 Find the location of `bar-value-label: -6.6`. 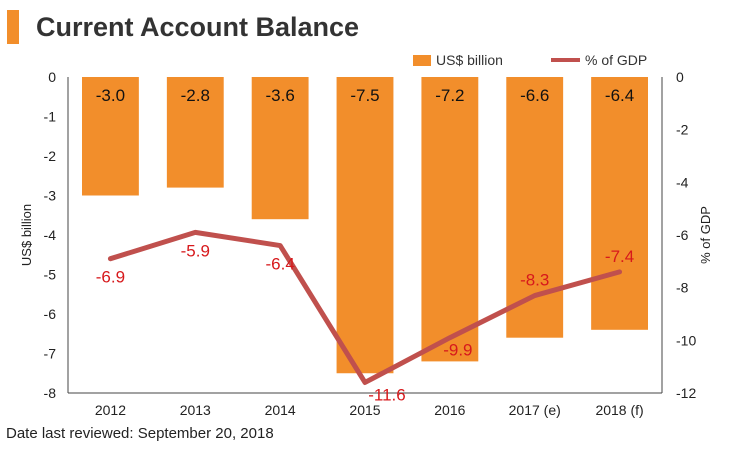

bar-value-label: -6.6 is located at coordinates (534, 95).